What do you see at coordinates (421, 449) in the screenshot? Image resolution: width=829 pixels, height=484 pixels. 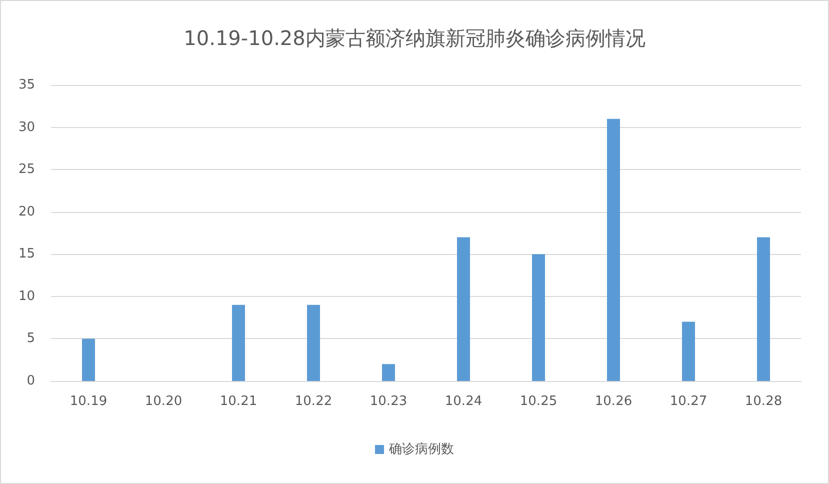 I see `legend-label: 确诊病例数` at bounding box center [421, 449].